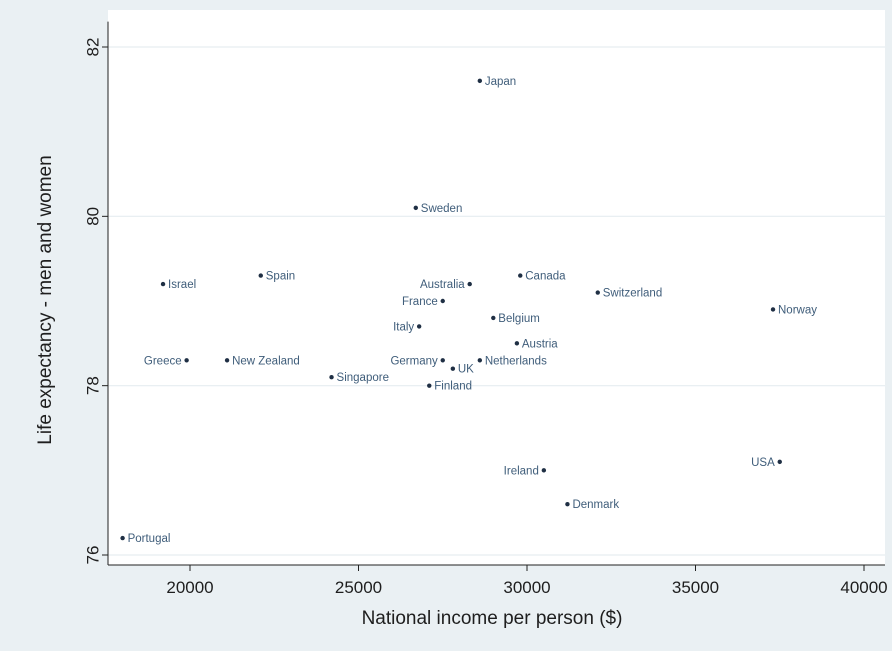 The height and width of the screenshot is (651, 892). Describe the element at coordinates (779, 462) in the screenshot. I see `point-usa` at that location.